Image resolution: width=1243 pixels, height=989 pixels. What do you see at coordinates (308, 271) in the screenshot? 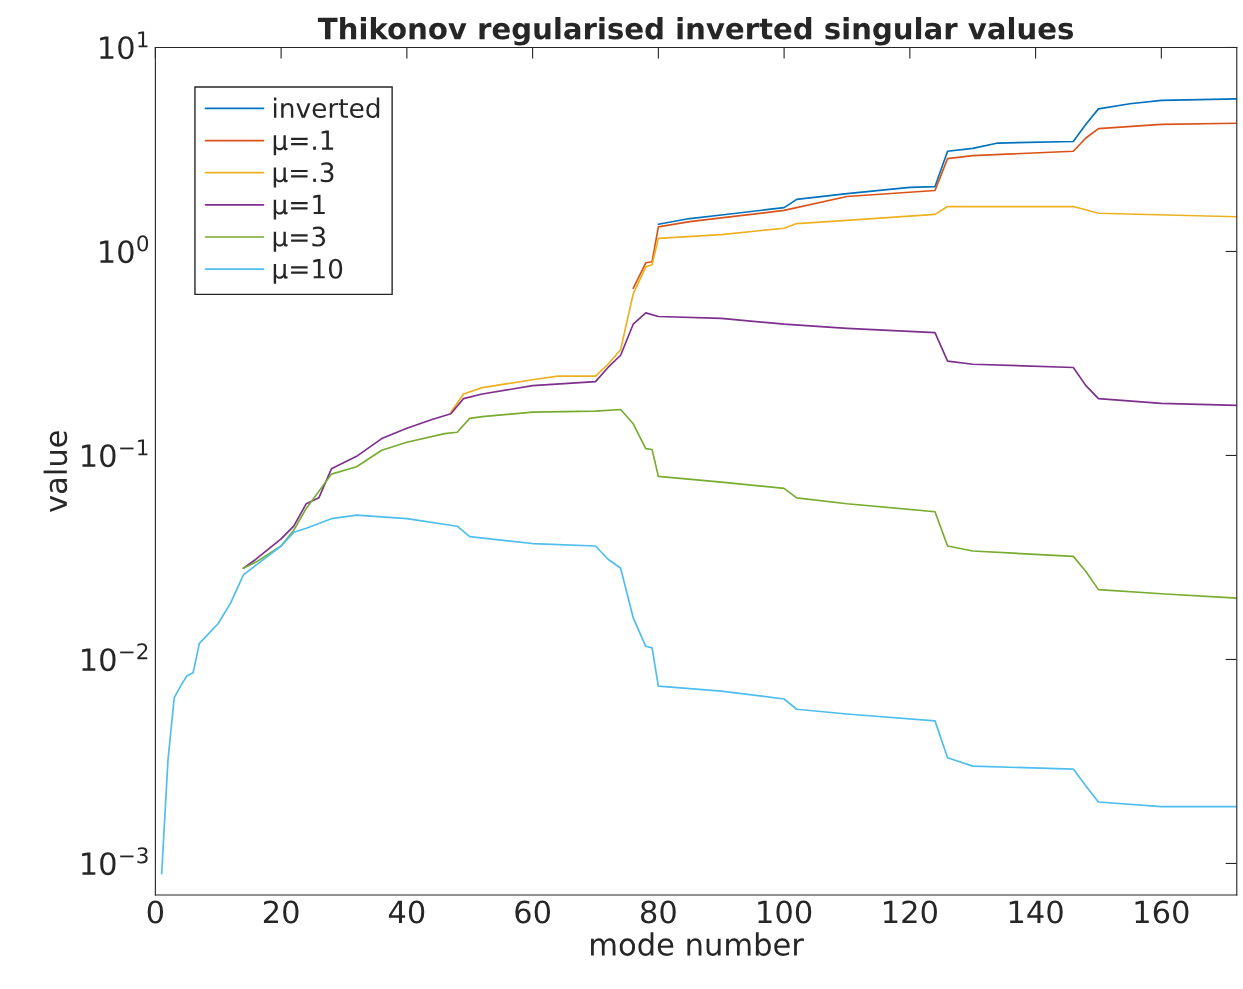
I see `legend-label: μ=10` at bounding box center [308, 271].